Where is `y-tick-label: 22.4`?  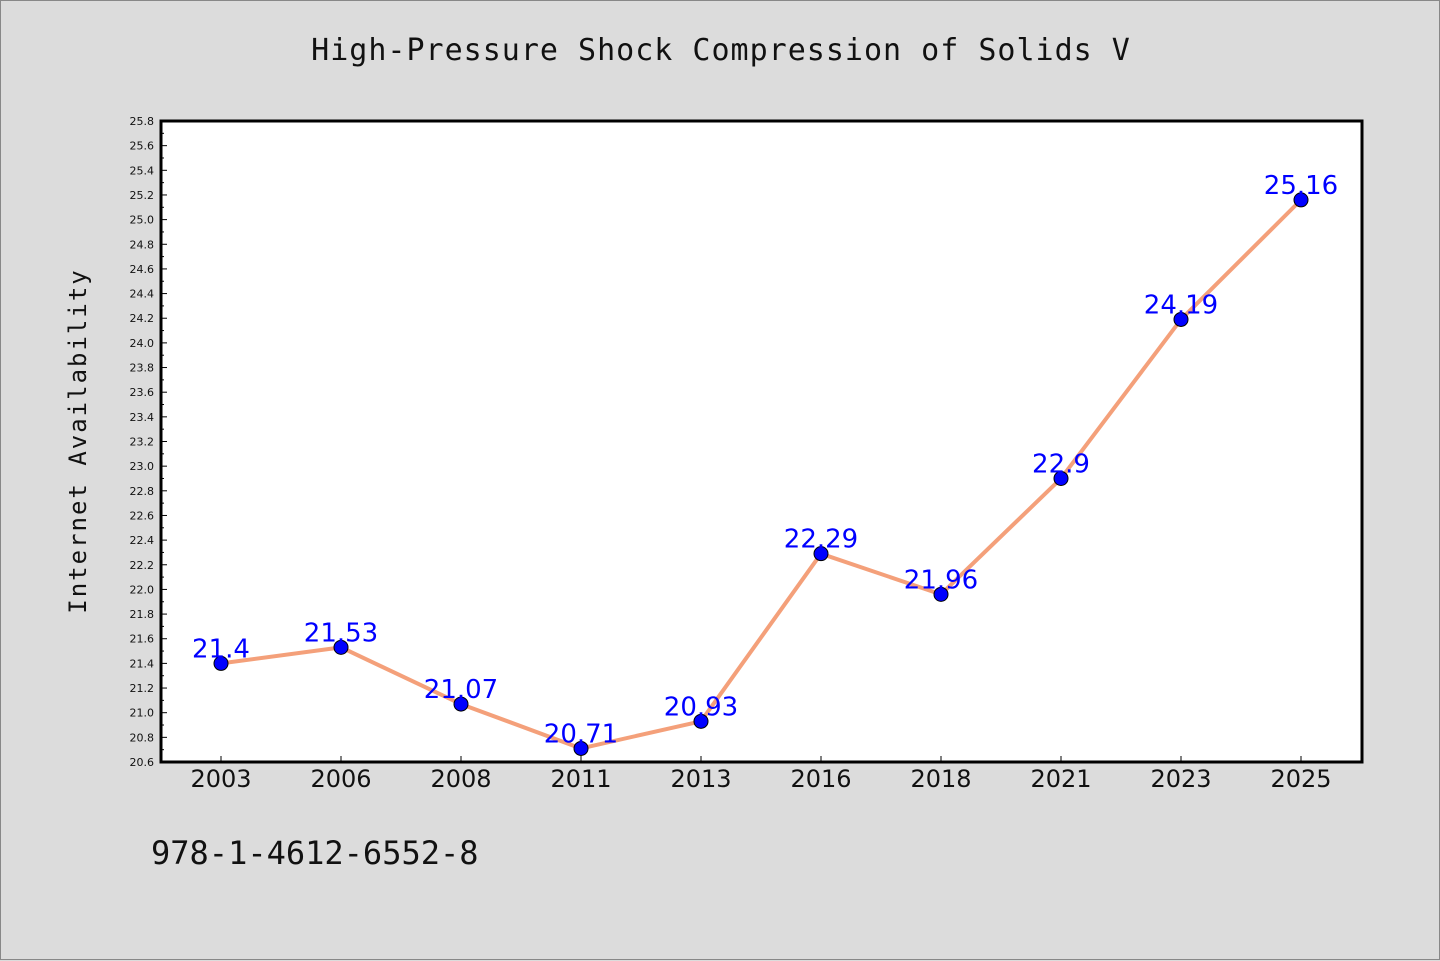 y-tick-label: 22.4 is located at coordinates (142, 540).